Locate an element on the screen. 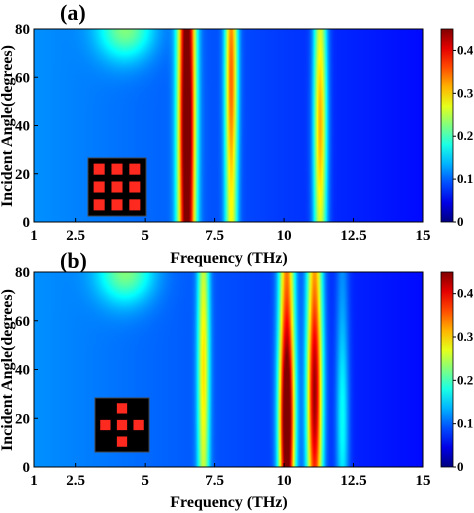 This screenshot has height=513, width=474. panel-b-x-ticks: 1 2.5 5 7.5 10 12.5 15 is located at coordinates (230, 476).